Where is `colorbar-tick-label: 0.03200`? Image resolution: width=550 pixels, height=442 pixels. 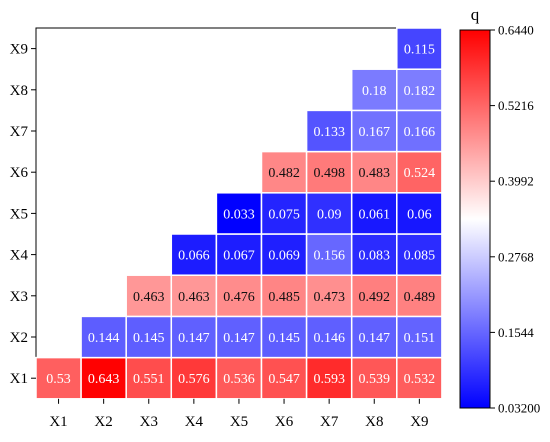 colorbar-tick-label: 0.03200 is located at coordinates (519, 408).